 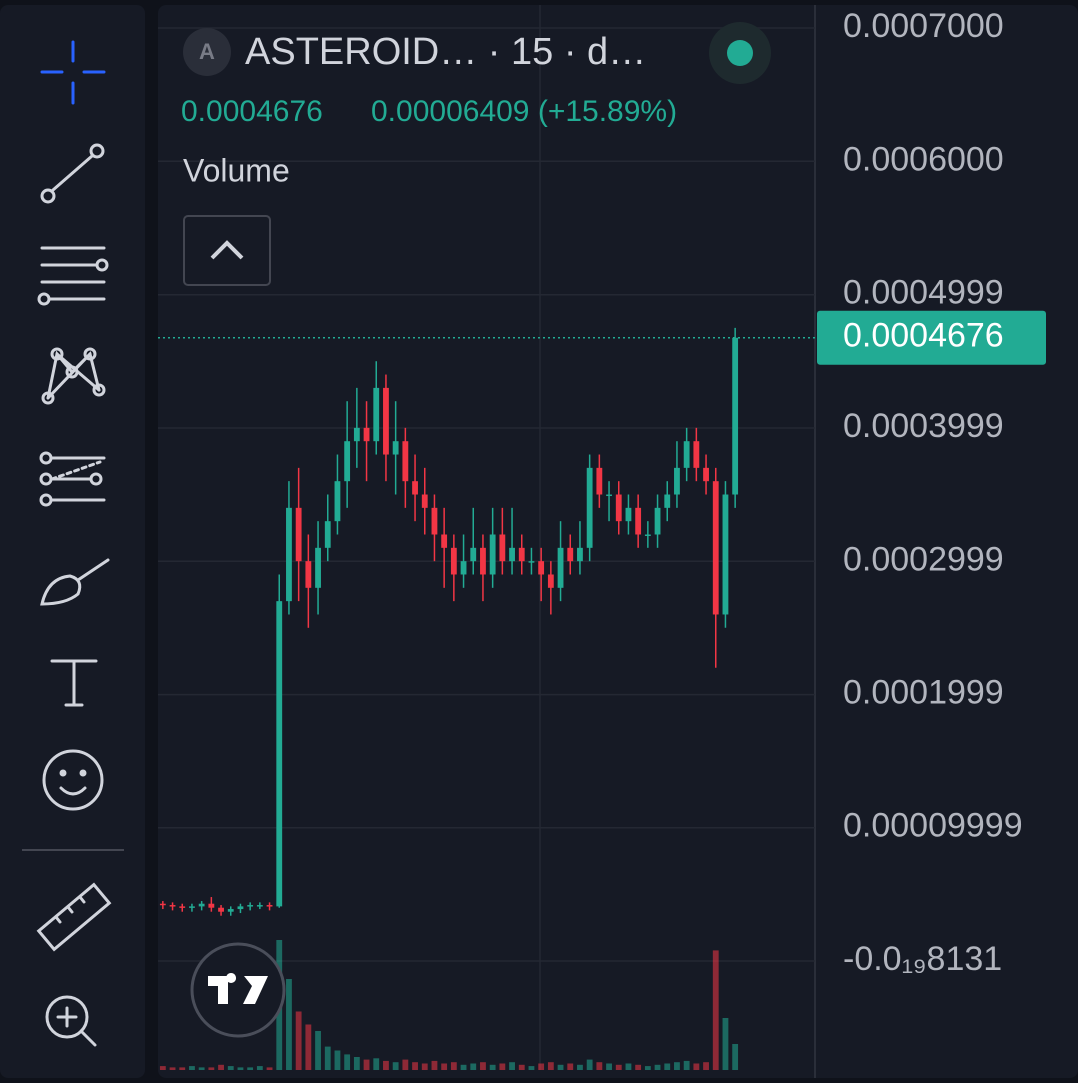 What do you see at coordinates (923, 559) in the screenshot?
I see `y-tick-label: 0.0002999` at bounding box center [923, 559].